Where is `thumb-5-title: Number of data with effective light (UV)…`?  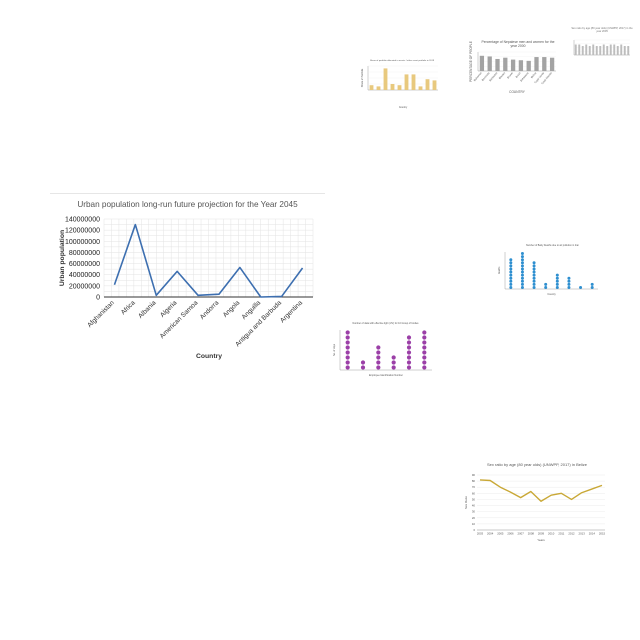
thumb-5-title: Number of data with effective light (UV)… is located at coordinates (385, 323).